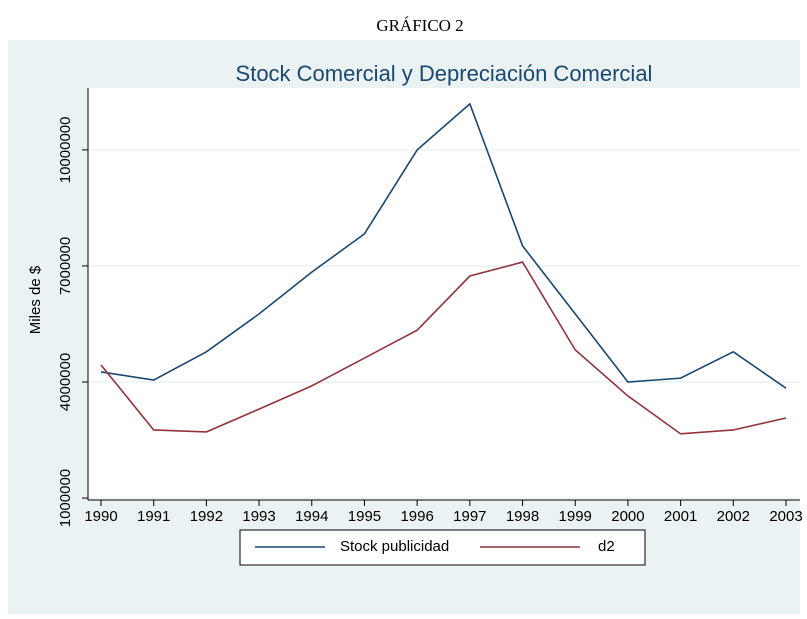 This screenshot has width=807, height=619. Describe the element at coordinates (606, 546) in the screenshot. I see `legend-label: d2` at that location.